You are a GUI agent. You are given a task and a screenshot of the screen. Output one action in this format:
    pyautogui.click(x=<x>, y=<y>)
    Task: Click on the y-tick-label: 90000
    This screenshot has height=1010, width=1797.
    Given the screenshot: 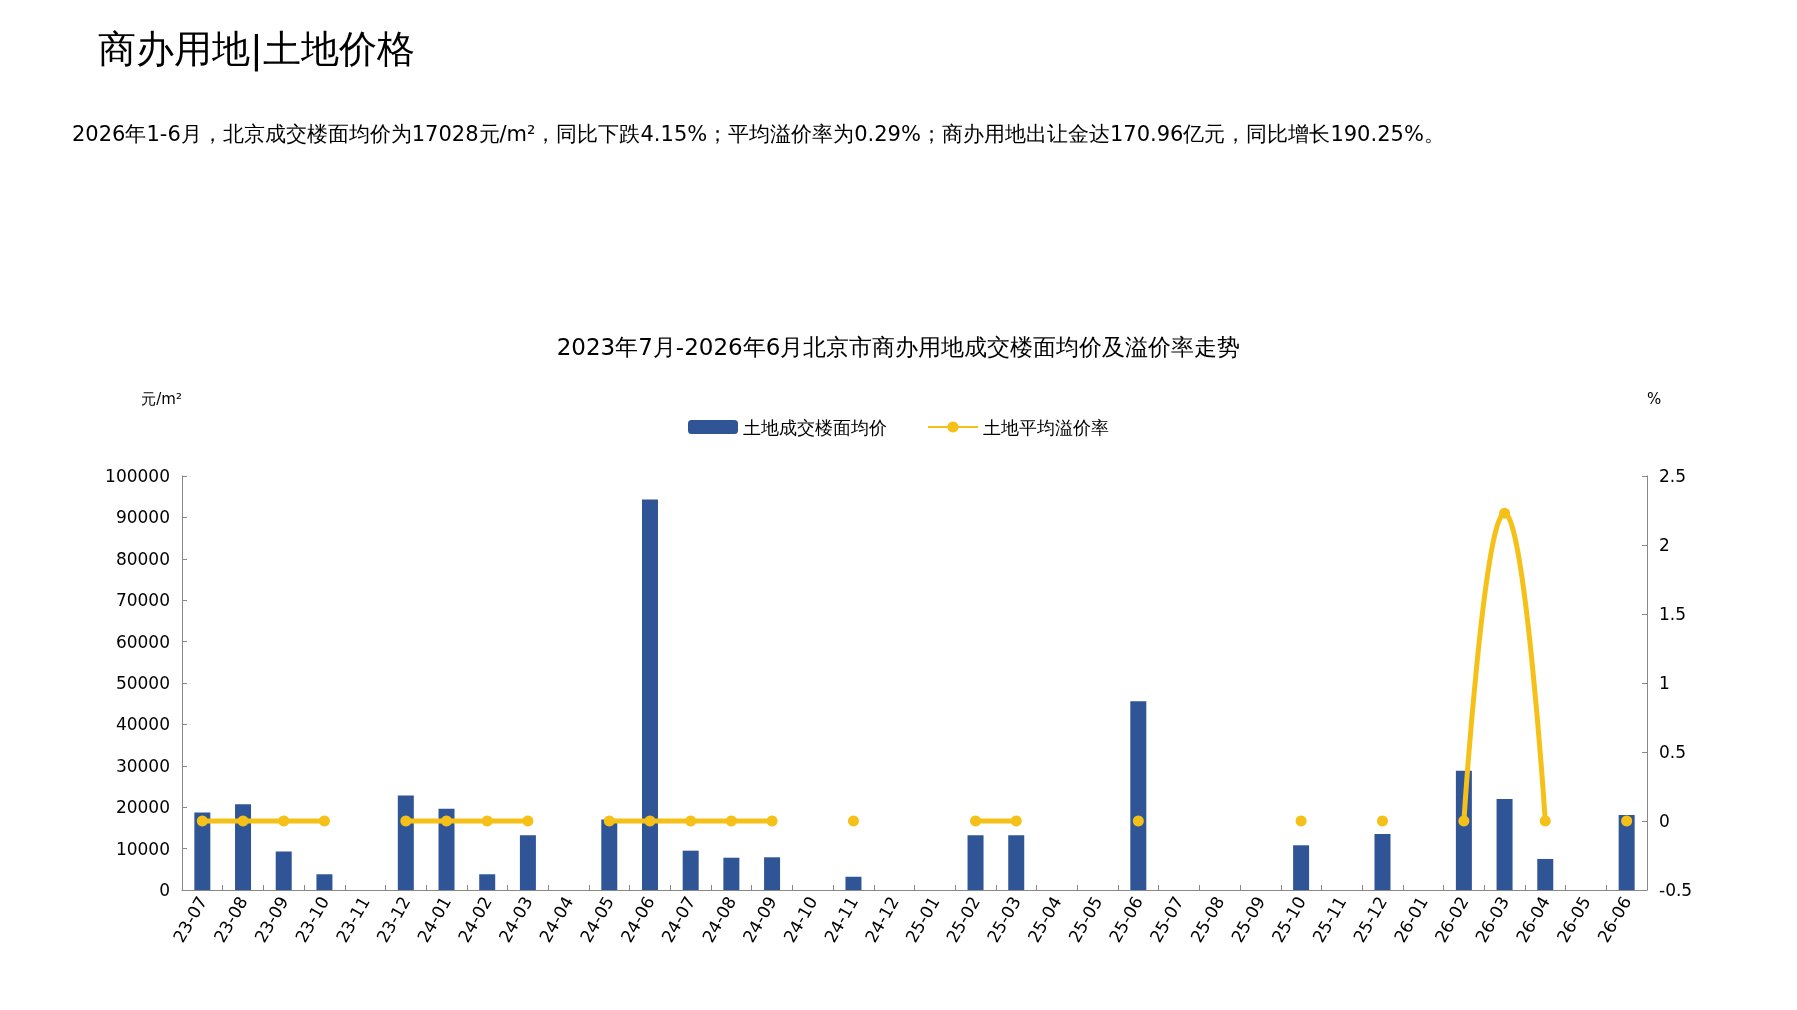 What is the action you would take?
    pyautogui.click(x=142, y=517)
    